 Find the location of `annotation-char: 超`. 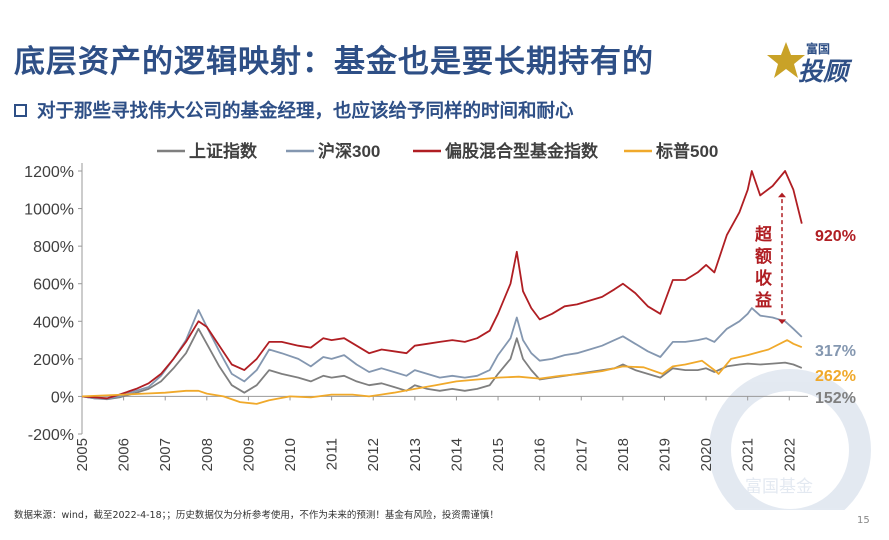

annotation-char: 超 is located at coordinates (764, 234).